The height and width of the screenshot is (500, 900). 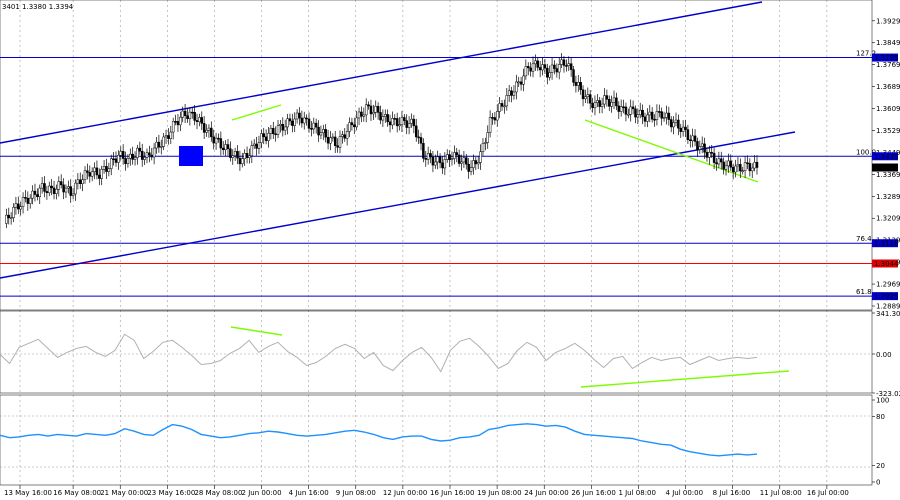 I want to click on cci-tick-label: 341.3079, so click(x=888, y=314).